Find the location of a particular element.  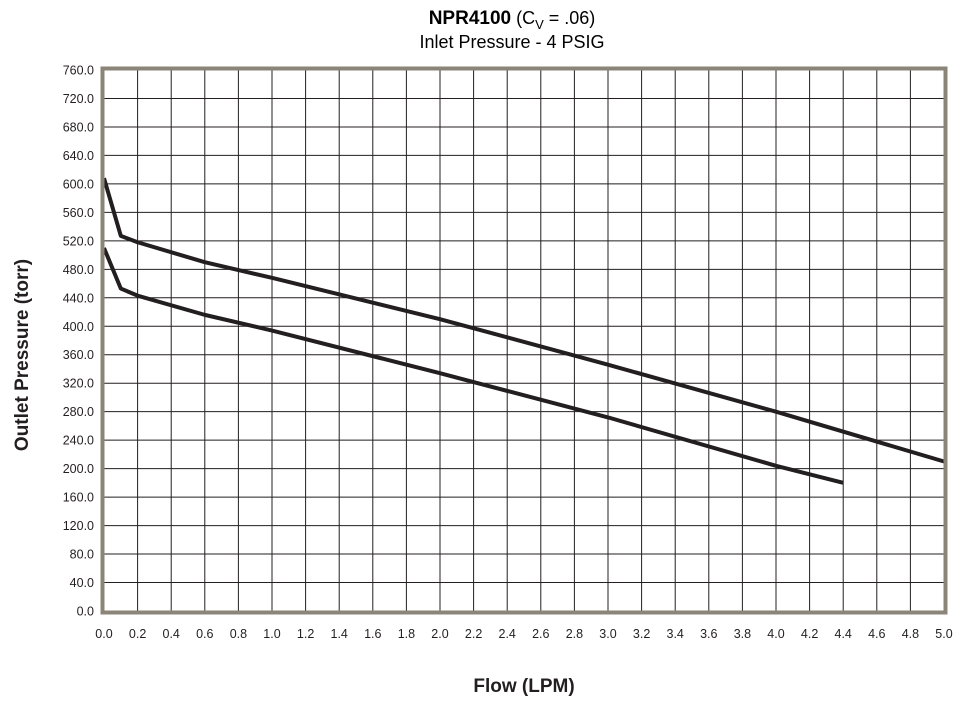

y-tick-label: 120.0 is located at coordinates (78, 526).